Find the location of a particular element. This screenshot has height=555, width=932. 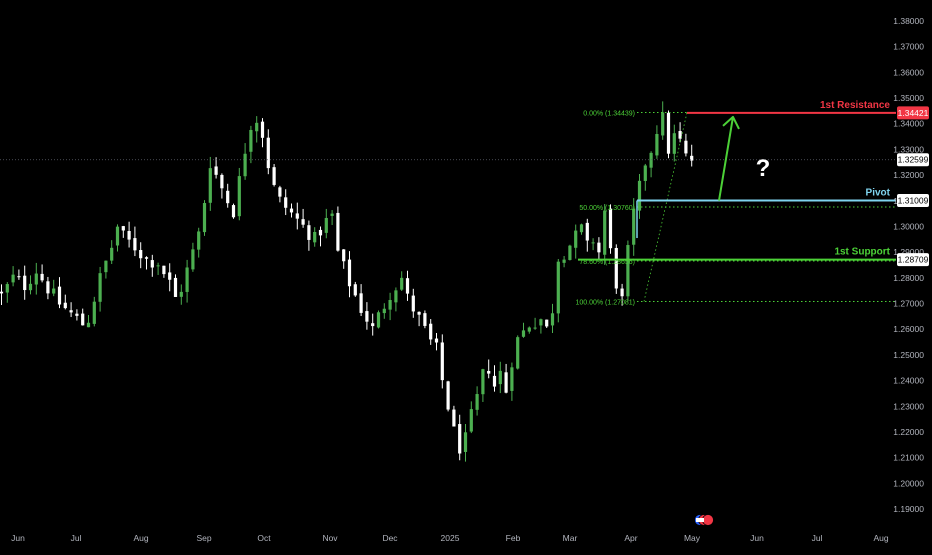

price-tick-label: 1.27000 is located at coordinates (908, 304).